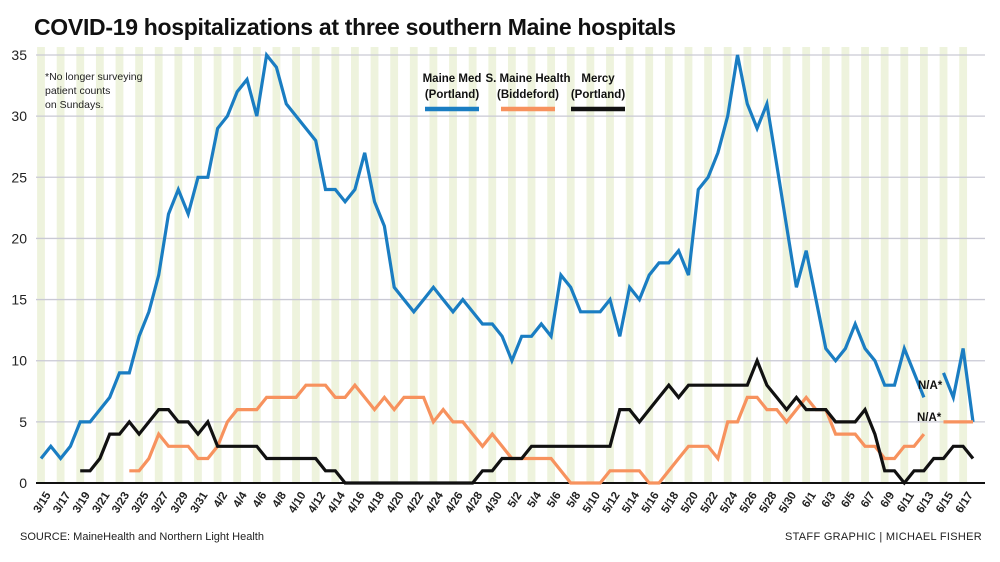  I want to click on x-tick-label: 3/29, so click(180, 502).